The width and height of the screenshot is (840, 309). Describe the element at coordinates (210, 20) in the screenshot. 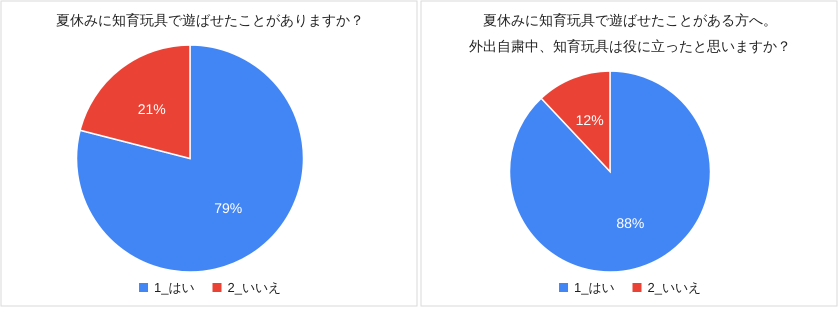

I see `chart-title: 夏休みに知育玩具で遊ばせたことがありますか？` at that location.